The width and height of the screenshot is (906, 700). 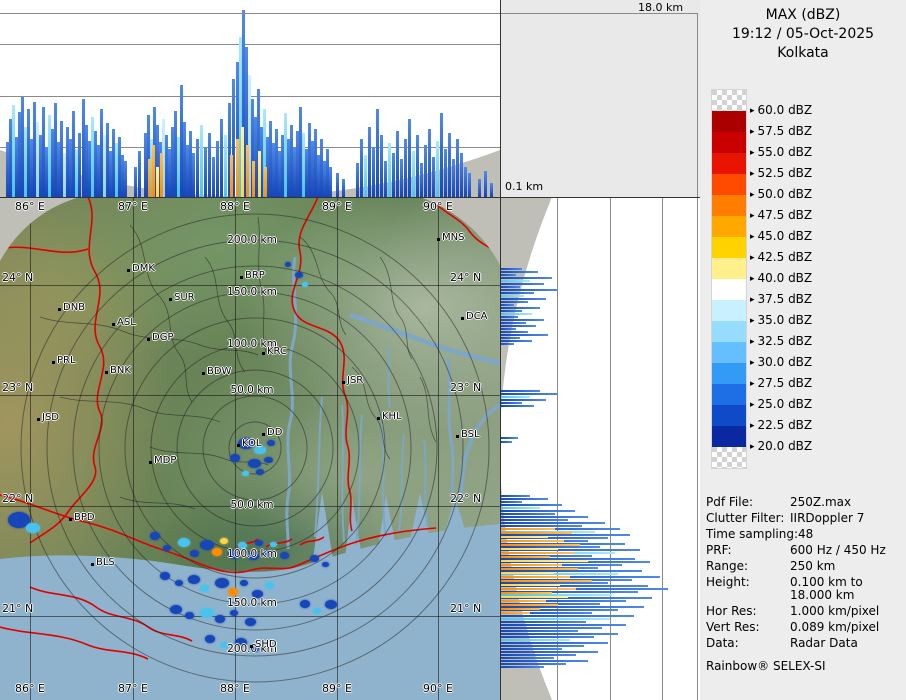 I want to click on range-ring-label: 100.0 km, so click(x=252, y=554).